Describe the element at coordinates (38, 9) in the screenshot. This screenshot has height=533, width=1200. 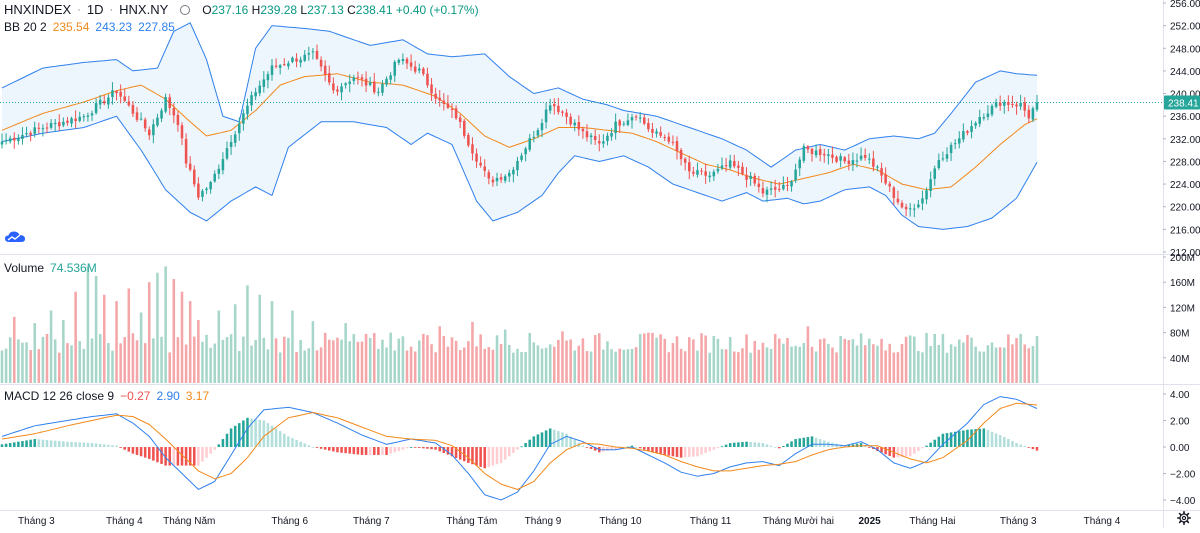
I see `symbol-name: HNXINDEX` at that location.